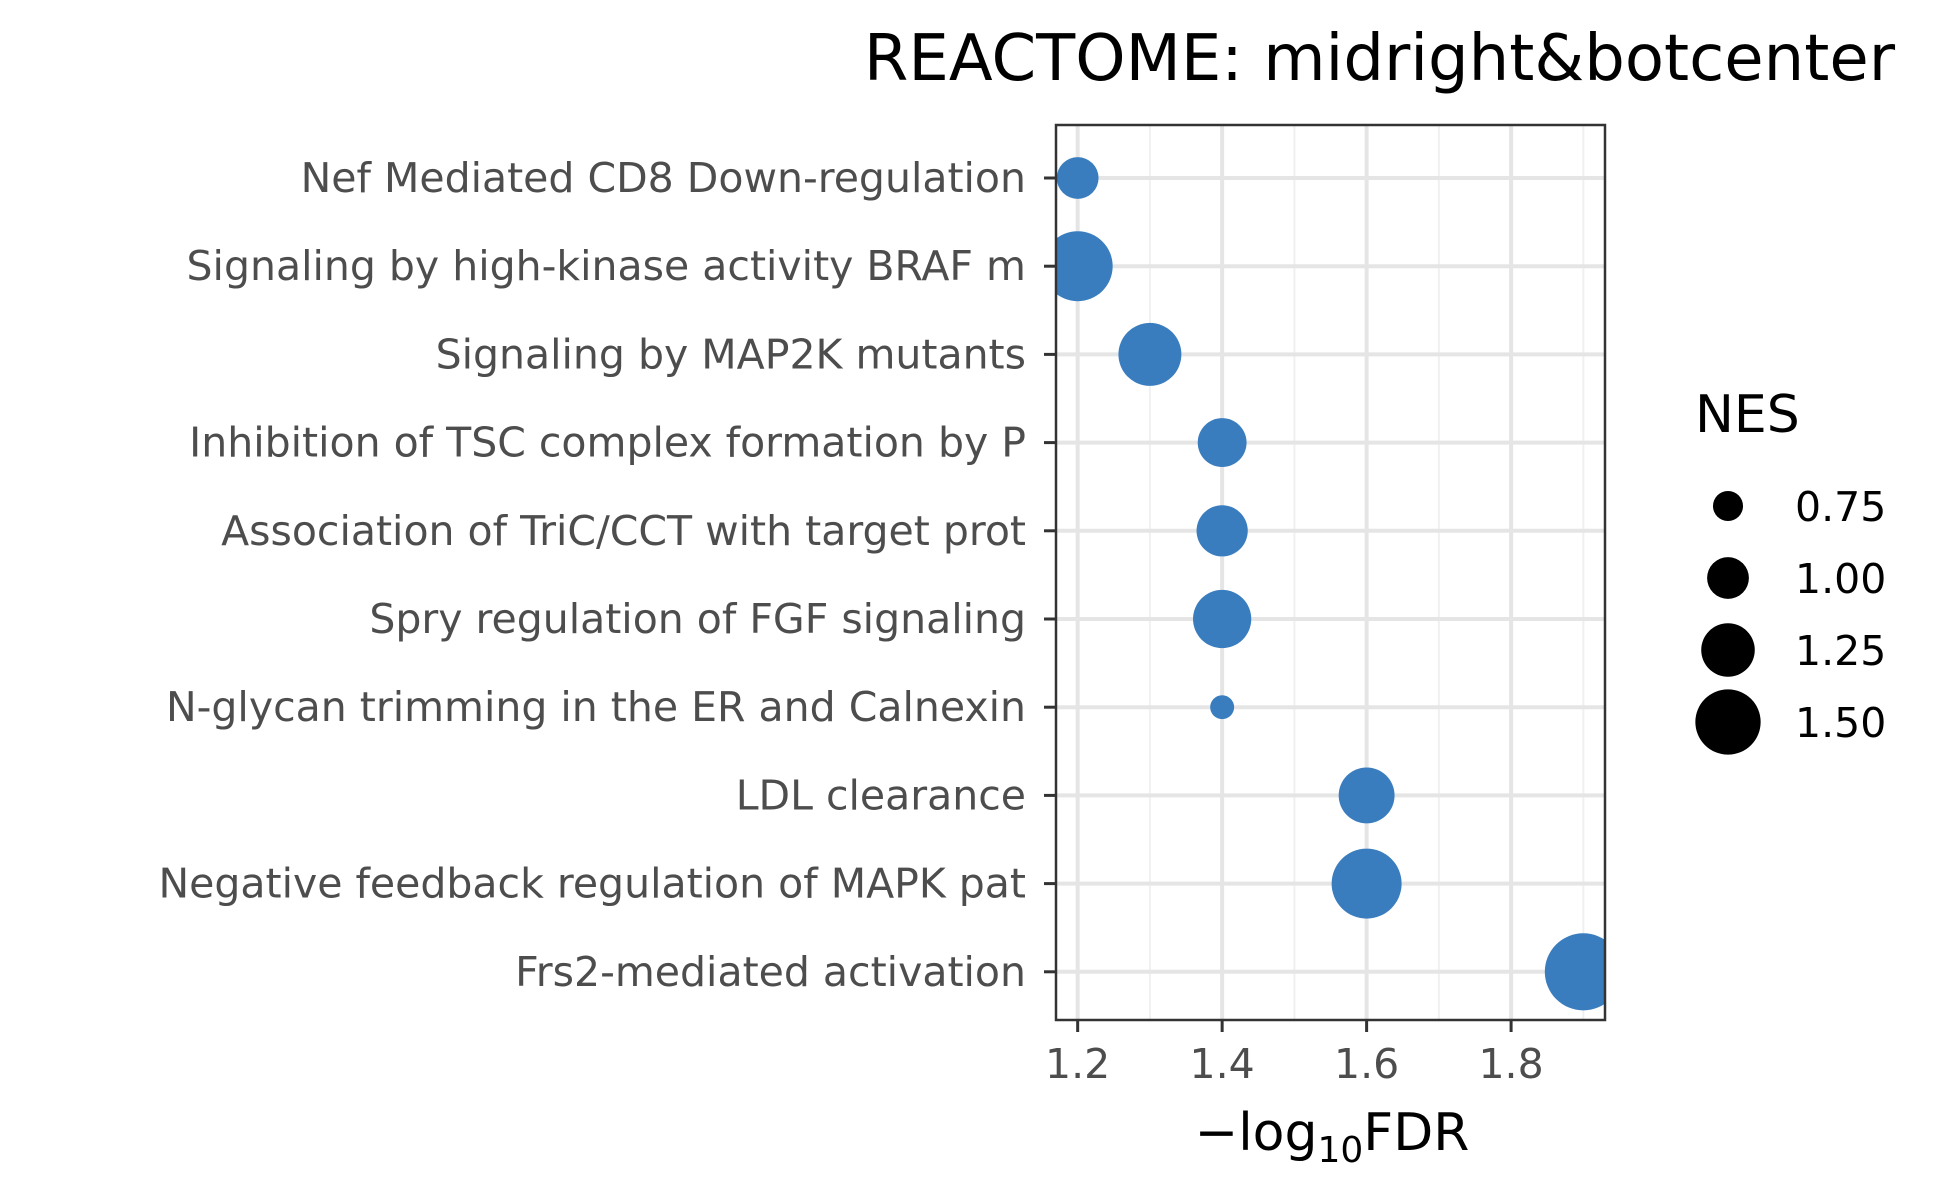  Describe the element at coordinates (1416, 1133) in the screenshot. I see `x-axis-title-suffix: FDR` at that location.